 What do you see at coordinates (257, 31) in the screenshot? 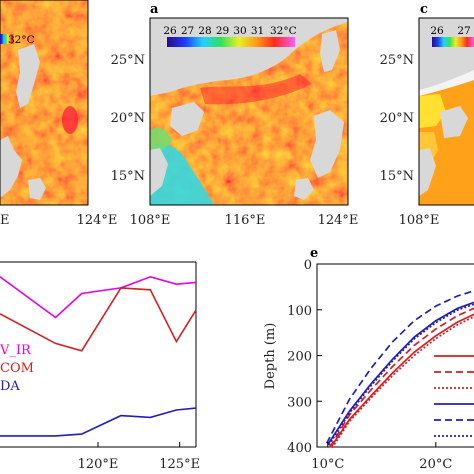
I see `map-a-colorbar-label-5: 31` at bounding box center [257, 31].